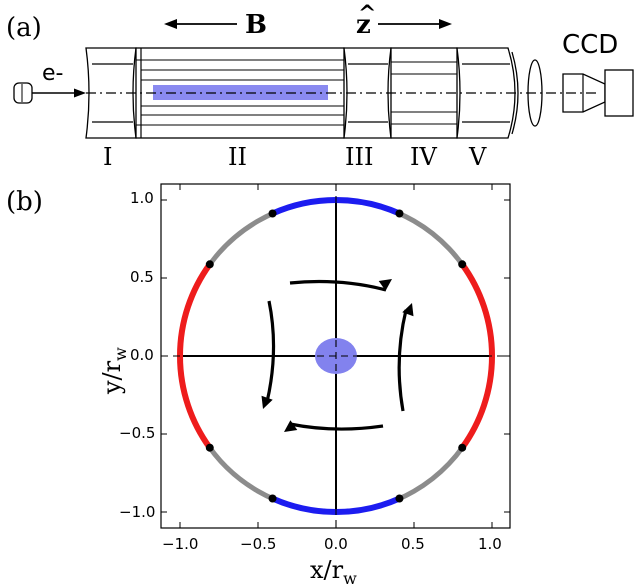  What do you see at coordinates (24, 202) in the screenshot?
I see `panel-b-label: (b)` at bounding box center [24, 202].